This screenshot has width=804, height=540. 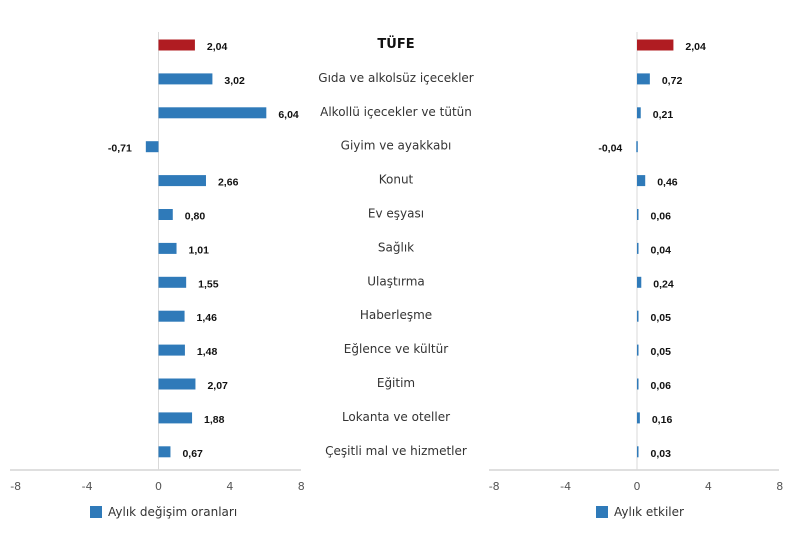 I want to click on category-label: Eğitim, so click(x=396, y=383).